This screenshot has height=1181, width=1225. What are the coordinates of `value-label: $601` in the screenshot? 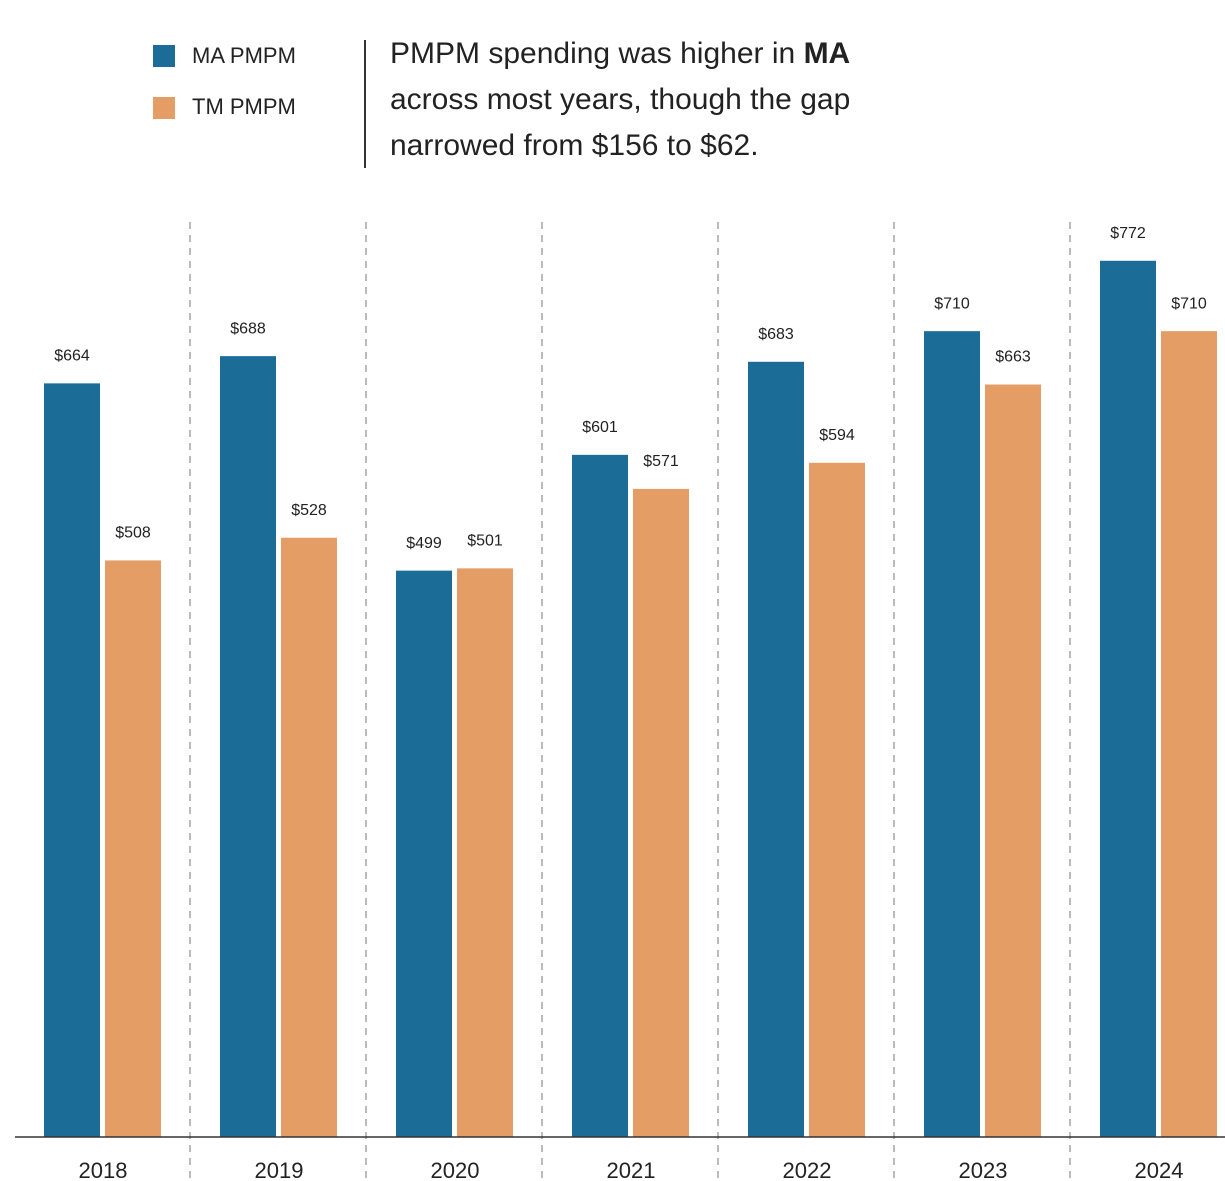 It's located at (600, 427).